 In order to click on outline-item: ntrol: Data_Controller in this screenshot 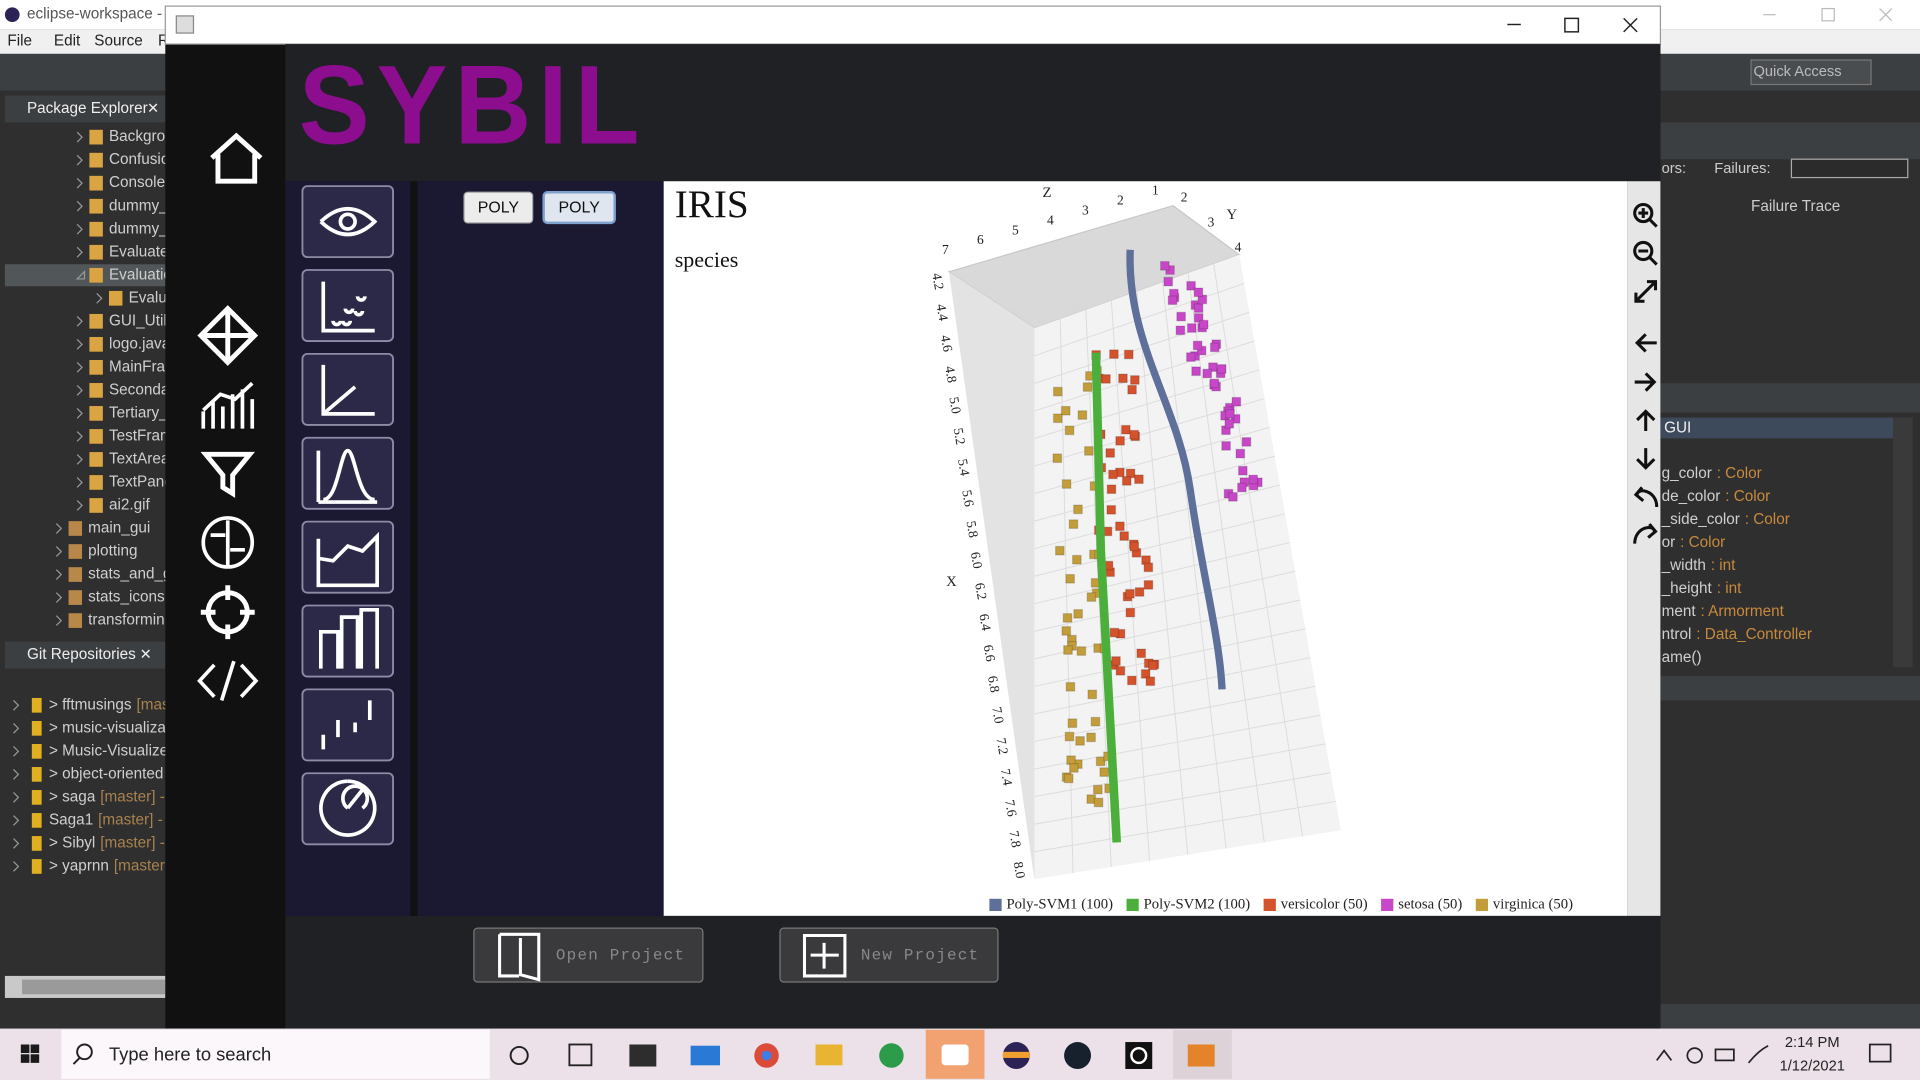, I will do `click(1737, 634)`.